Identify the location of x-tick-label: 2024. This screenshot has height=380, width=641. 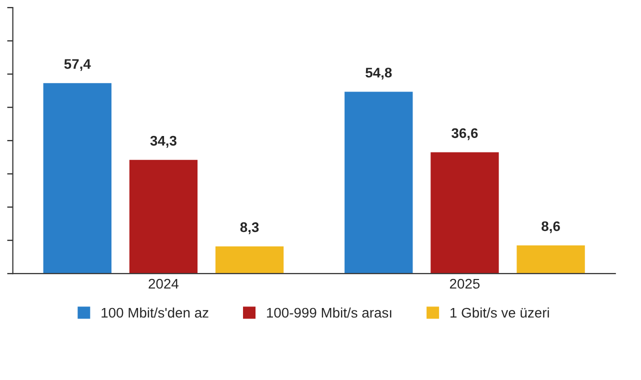
(163, 283).